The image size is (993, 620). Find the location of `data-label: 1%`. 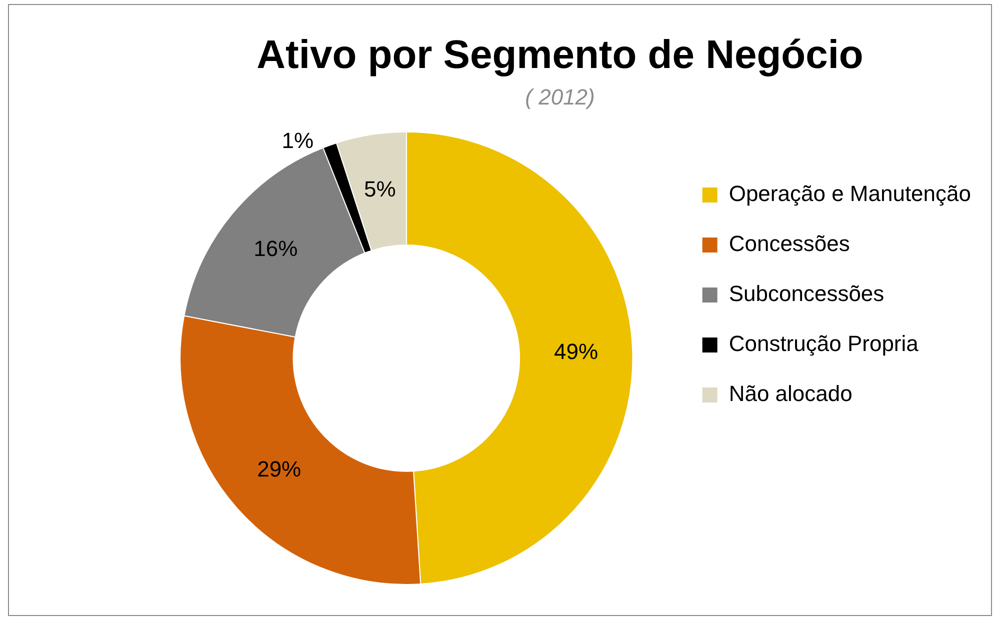

data-label: 1% is located at coordinates (298, 140).